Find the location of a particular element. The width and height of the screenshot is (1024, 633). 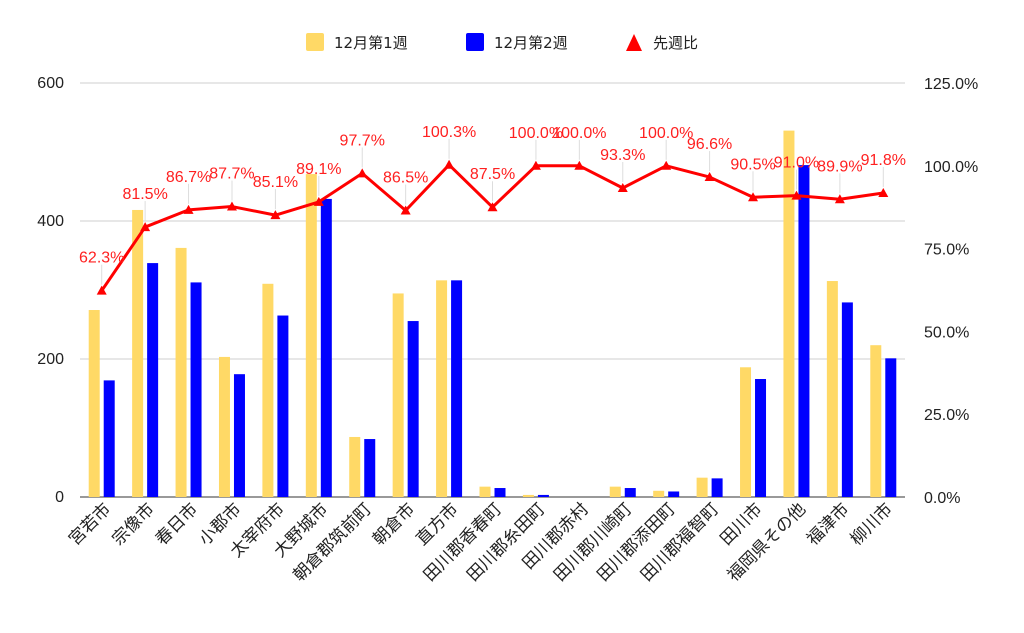

y2-axis-tick-label: 100.0% is located at coordinates (951, 167).